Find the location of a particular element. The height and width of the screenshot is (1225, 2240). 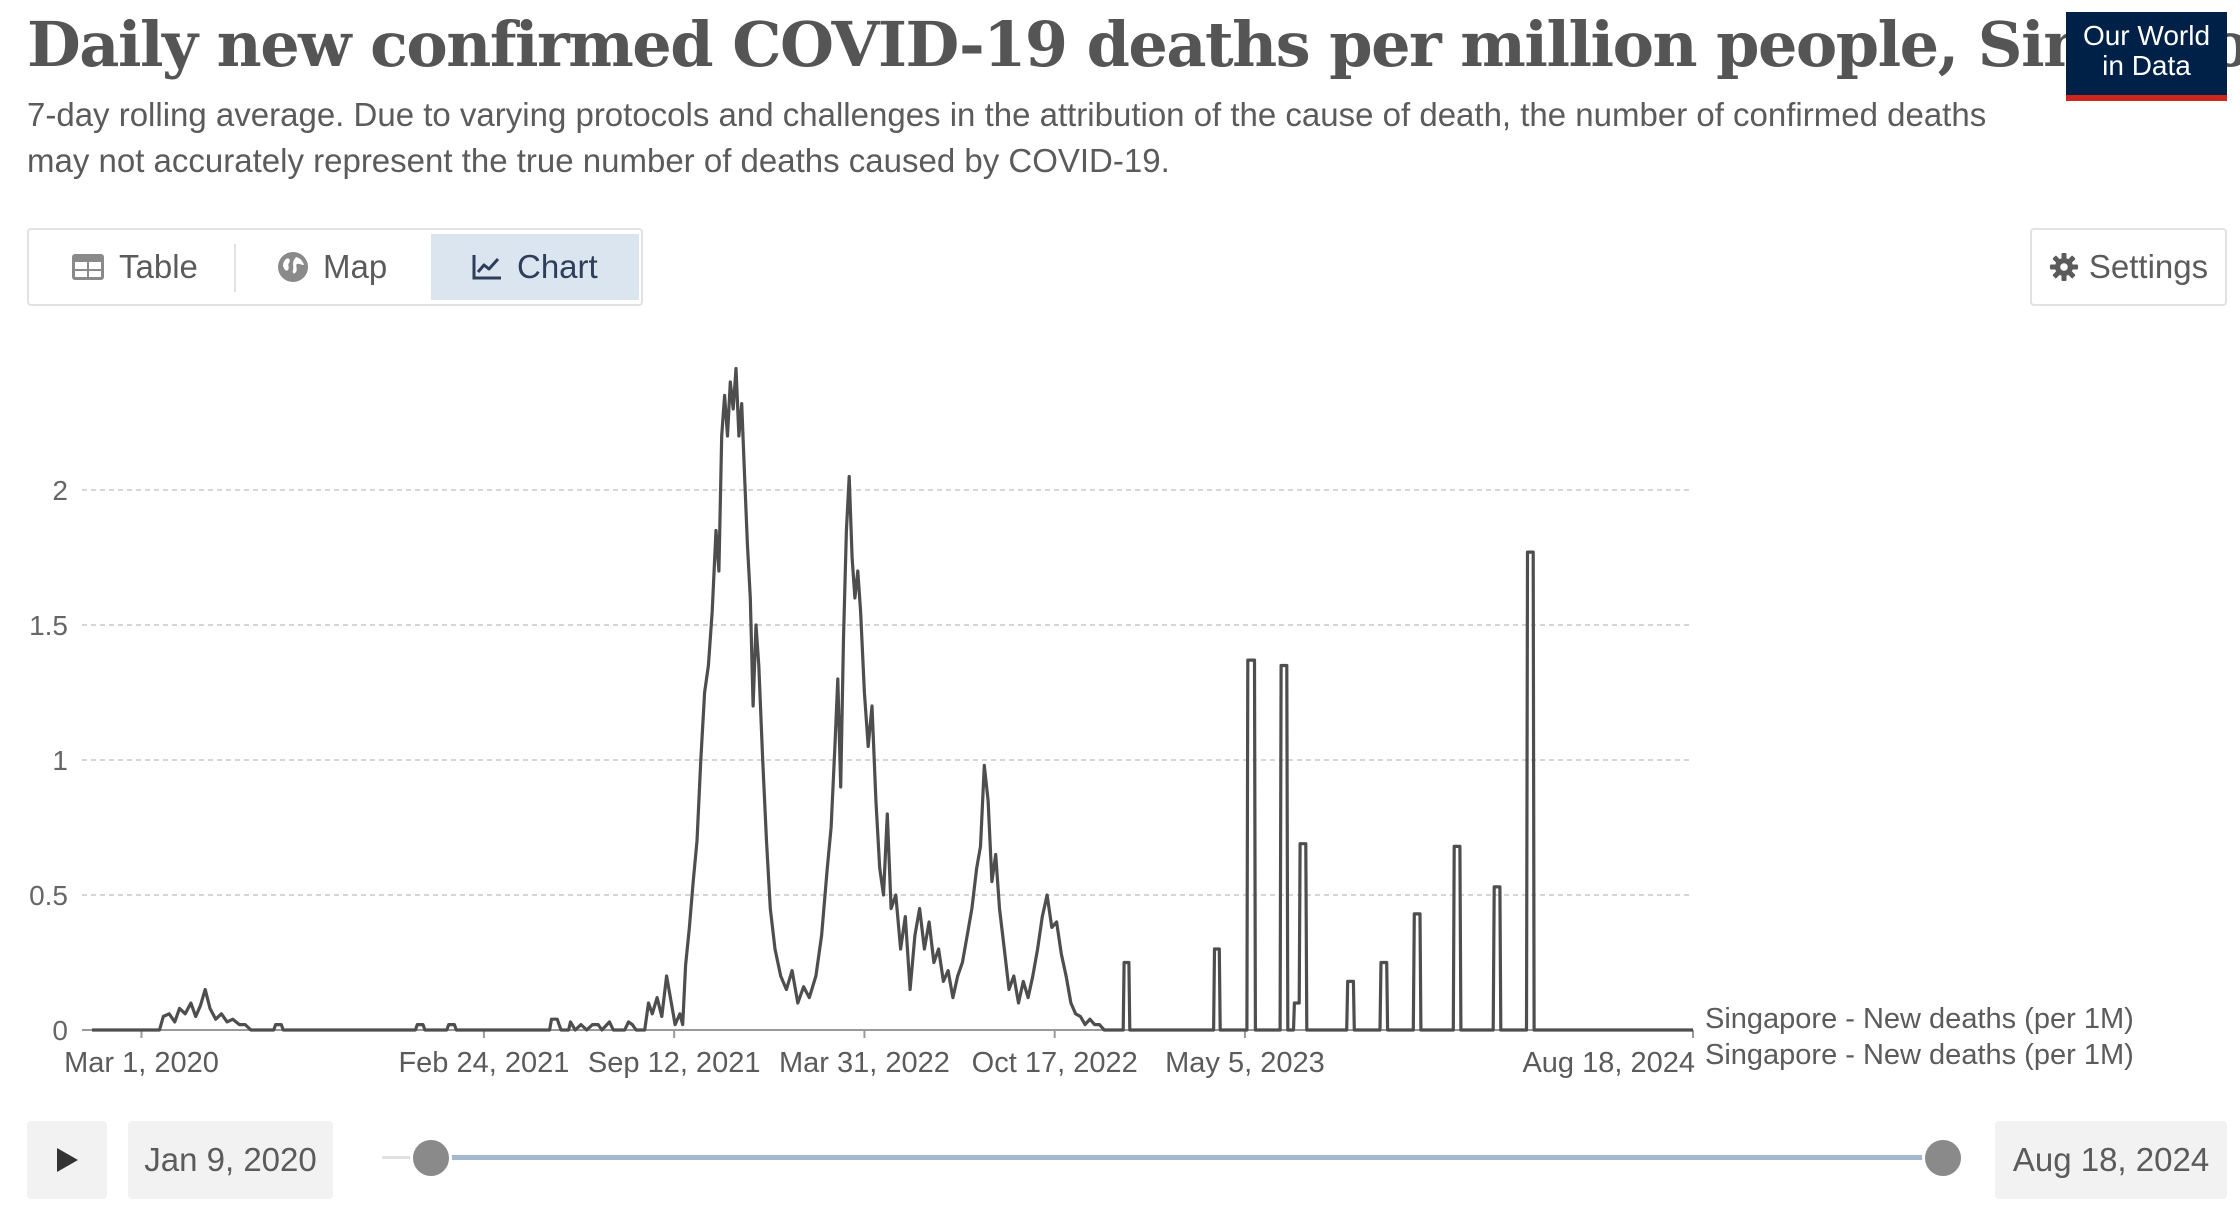

start-date: Jan 9, 2020 is located at coordinates (230, 1160).